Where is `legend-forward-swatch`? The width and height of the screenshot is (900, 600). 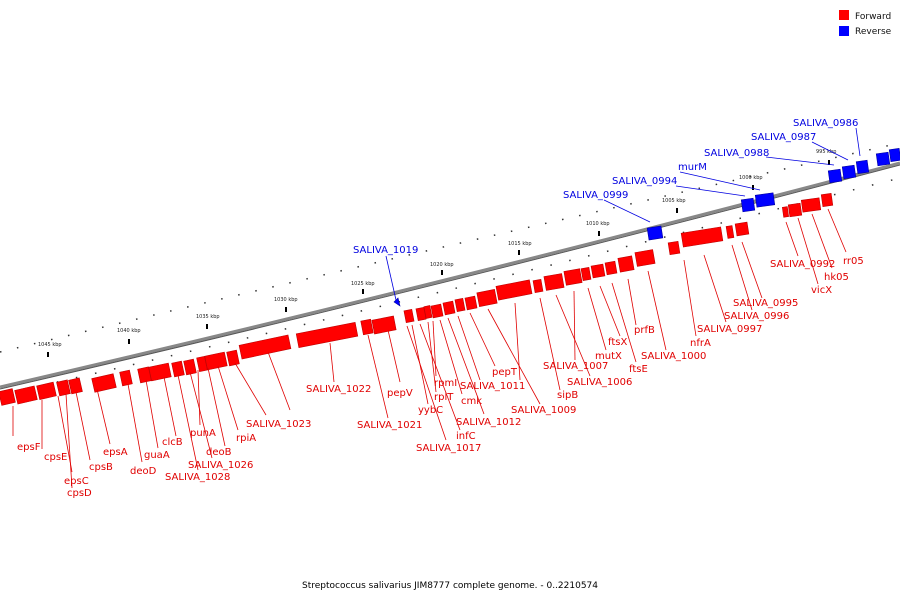 legend-forward-swatch is located at coordinates (844, 15).